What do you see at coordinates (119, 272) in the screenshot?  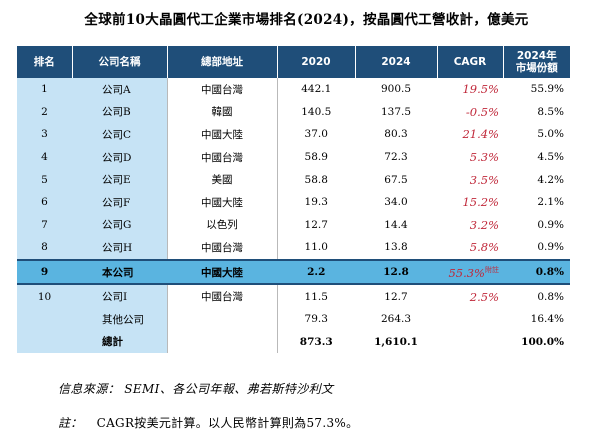 I see `company-name-cell: 本公司` at bounding box center [119, 272].